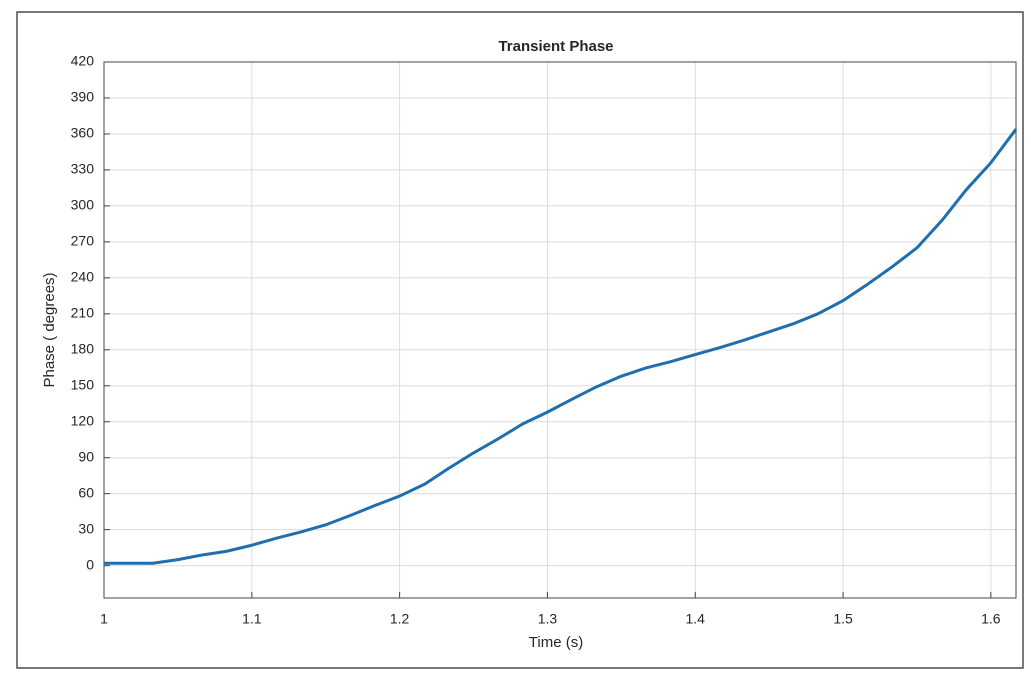  What do you see at coordinates (83, 97) in the screenshot?
I see `y-tick-label: 390` at bounding box center [83, 97].